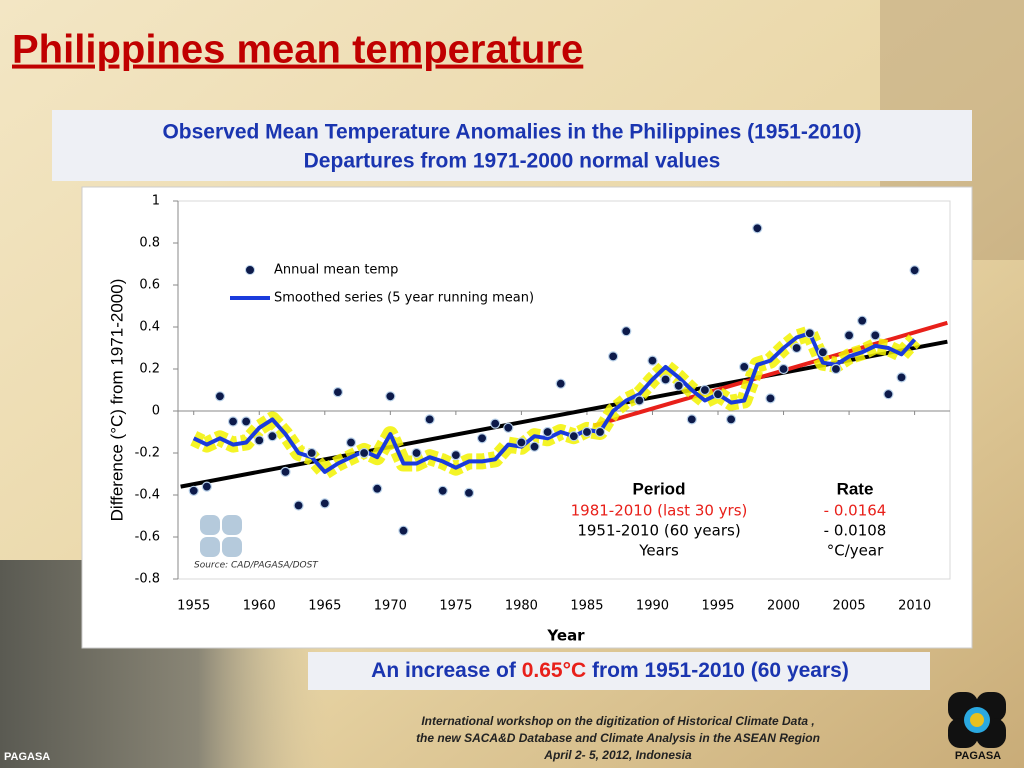  Describe the element at coordinates (147, 495) in the screenshot. I see `y-tick-label: -0.4` at that location.